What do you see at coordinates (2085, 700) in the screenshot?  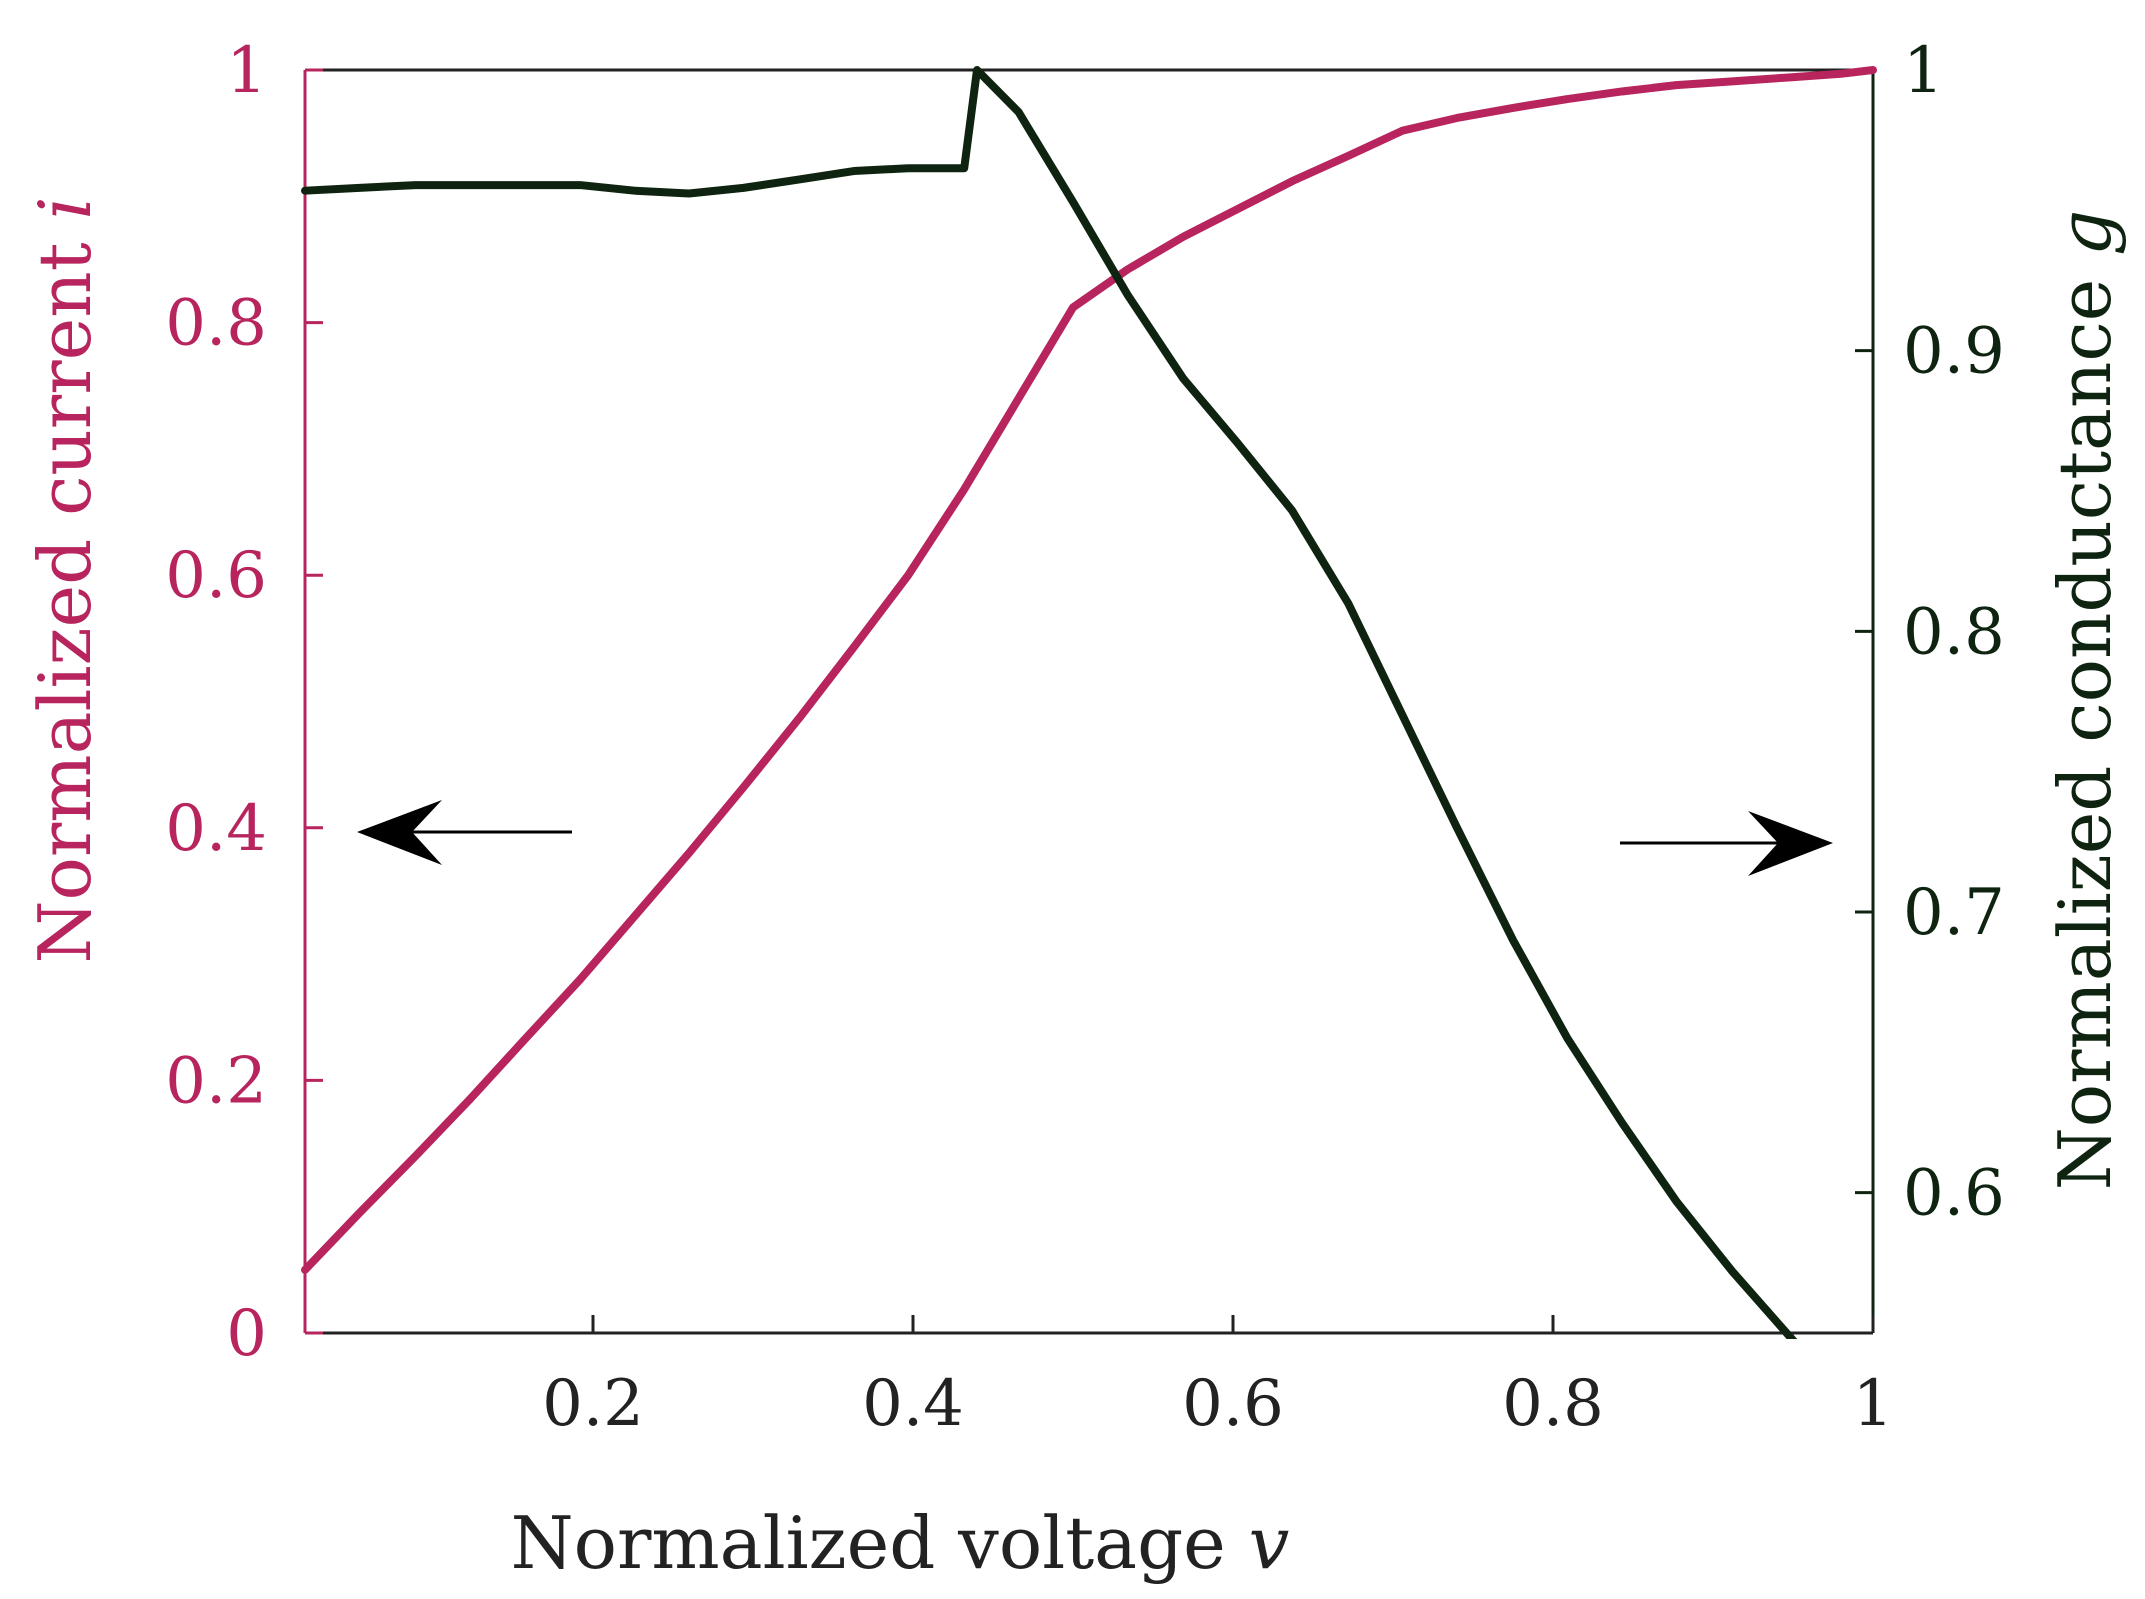 I see `right-y-axis-title: Normalized conductance g` at bounding box center [2085, 700].